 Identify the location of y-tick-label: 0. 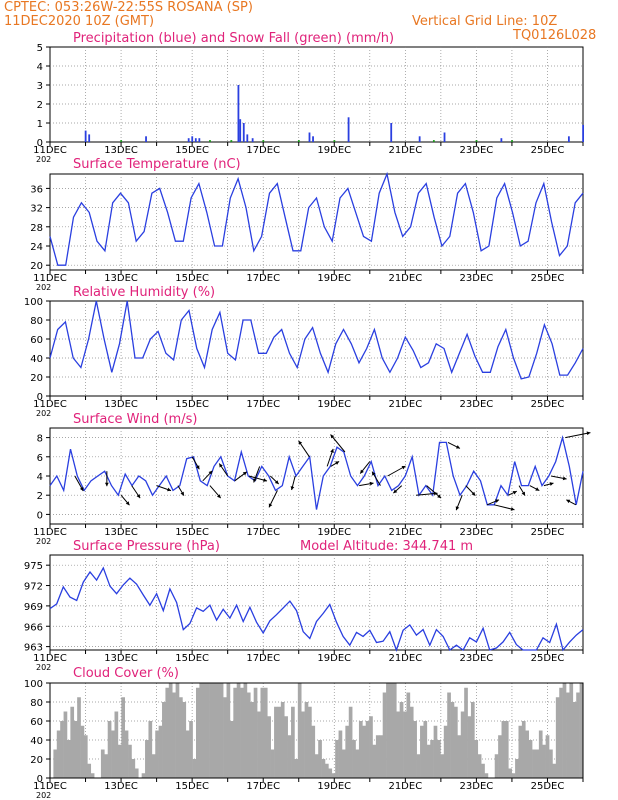
(40, 397).